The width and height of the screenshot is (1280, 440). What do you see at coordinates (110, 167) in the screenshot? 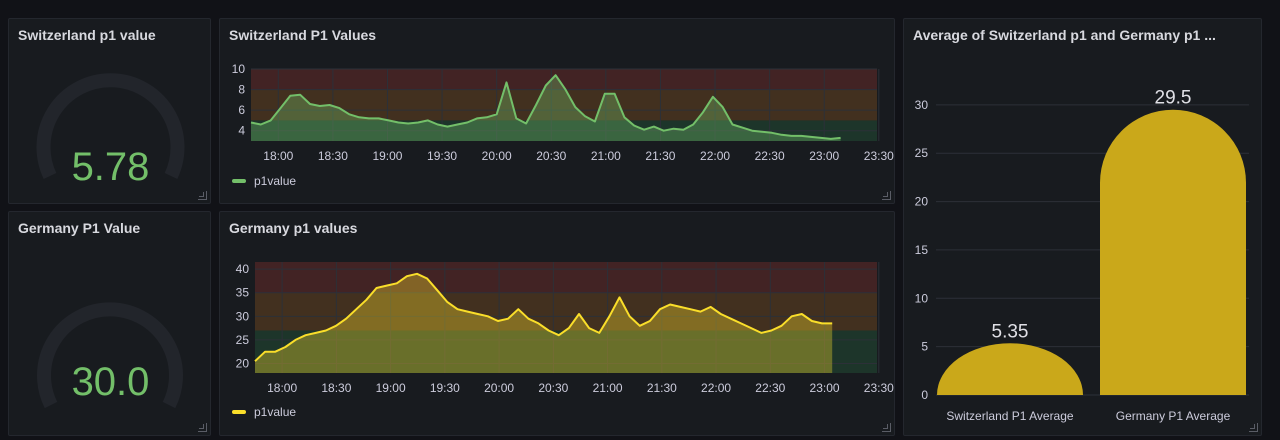
I see `gauge-value: 5.78` at bounding box center [110, 167].